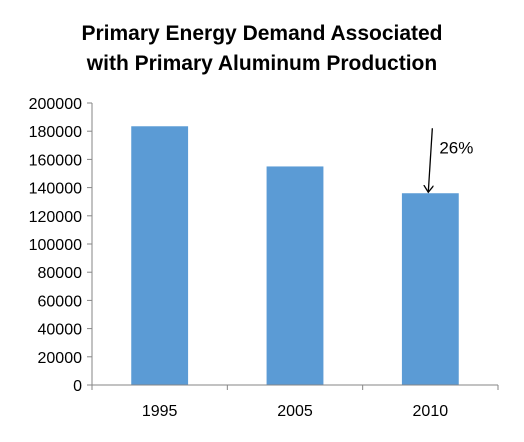 Image resolution: width=524 pixels, height=442 pixels. I want to click on bar-1995, so click(160, 255).